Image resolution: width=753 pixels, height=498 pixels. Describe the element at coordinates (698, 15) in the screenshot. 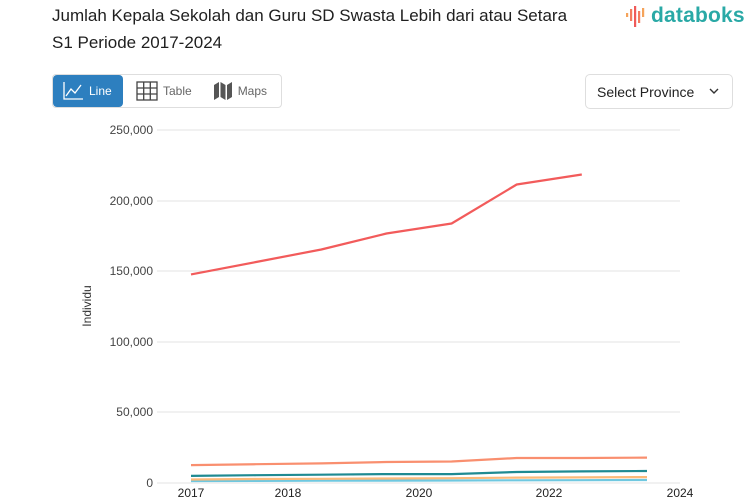

I see `logo-text: databoks` at that location.